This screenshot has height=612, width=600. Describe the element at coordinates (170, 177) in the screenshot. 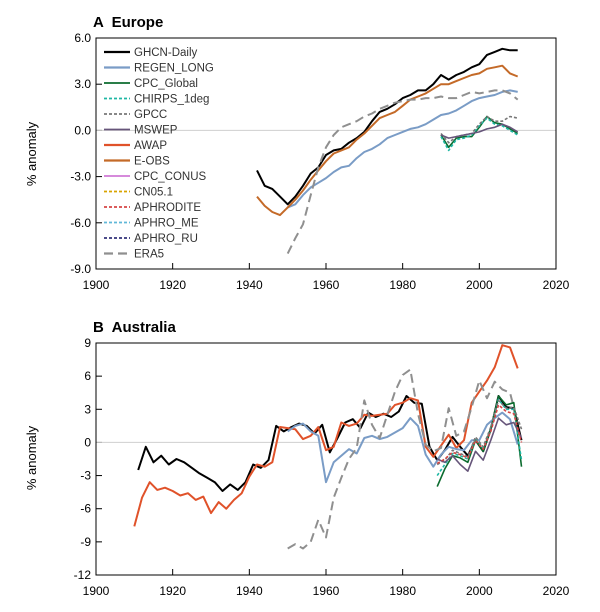

I see `legend-label-cpc-conus: CPC_CONUS` at that location.